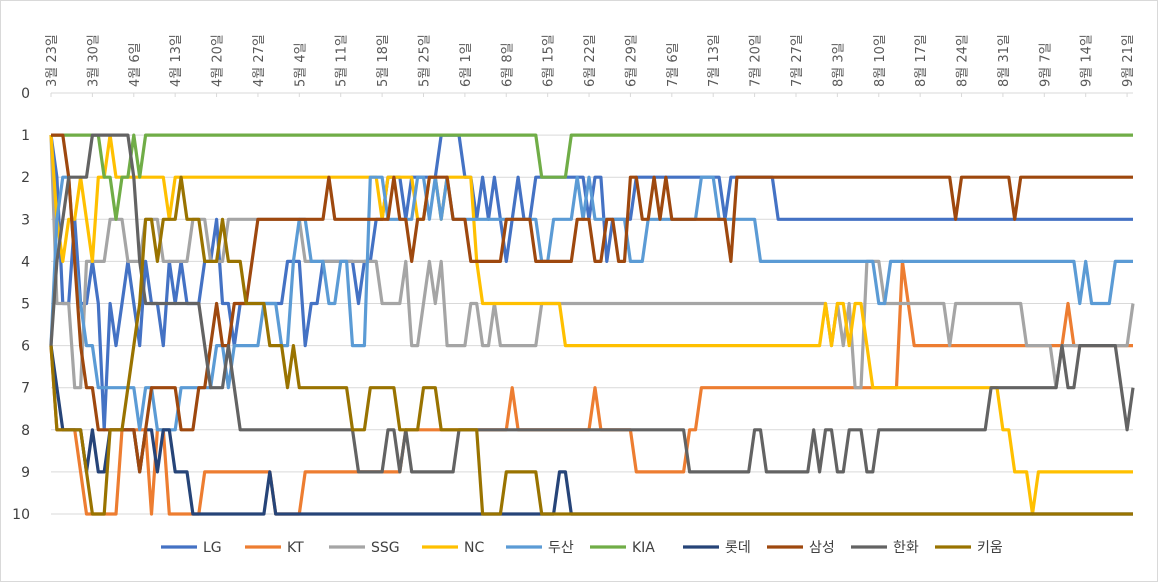 The width and height of the screenshot is (1158, 583). Describe the element at coordinates (631, 60) in the screenshot. I see `x-tick-label: 6월 29일` at that location.